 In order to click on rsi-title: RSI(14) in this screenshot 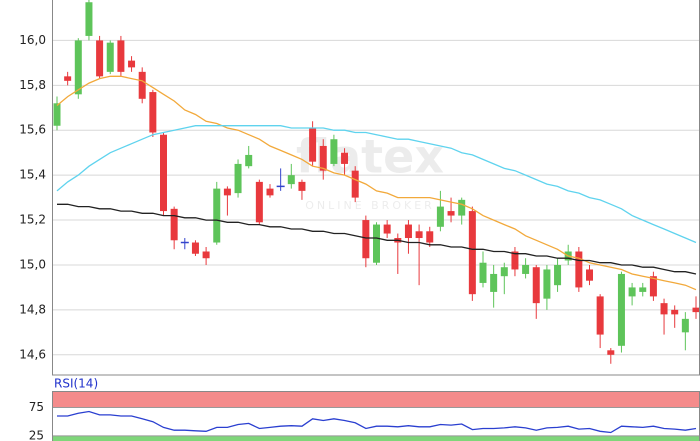, I will do `click(76, 384)`.